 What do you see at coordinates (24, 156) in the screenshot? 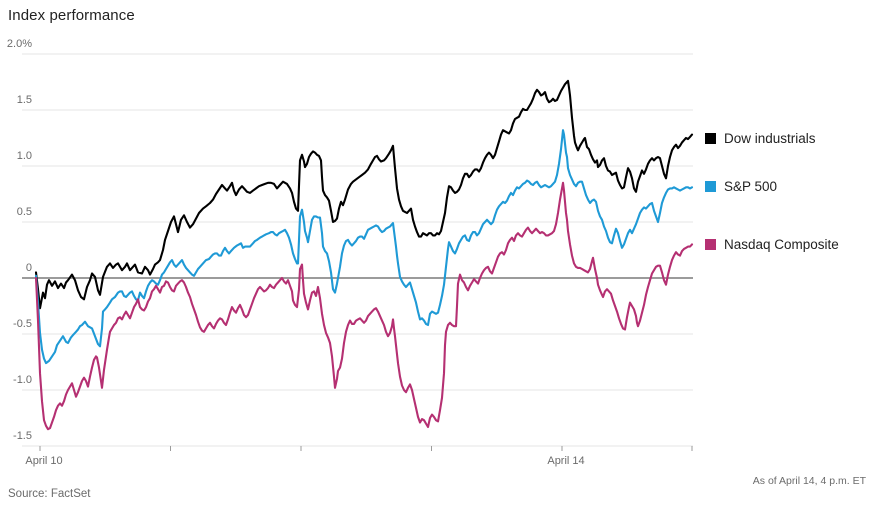
I see `y-tick-label: 1.0` at bounding box center [24, 156].